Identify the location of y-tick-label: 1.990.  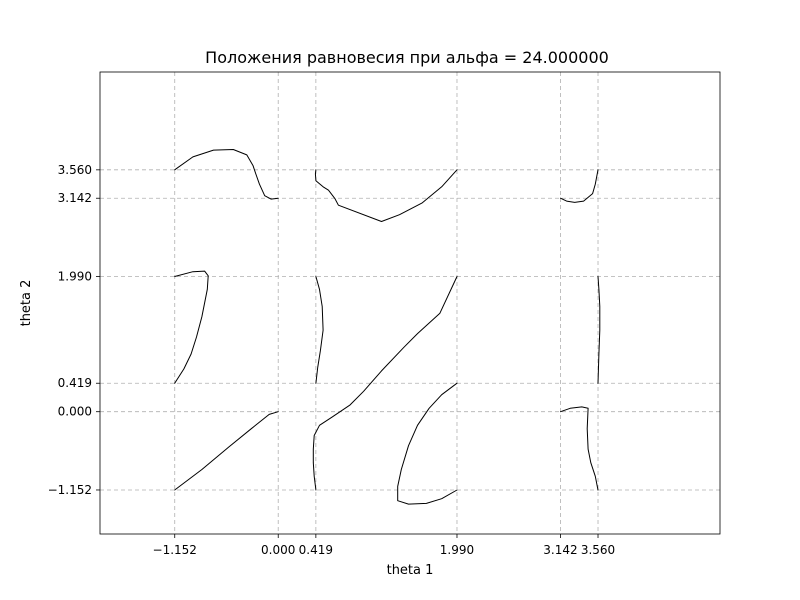
(75, 277).